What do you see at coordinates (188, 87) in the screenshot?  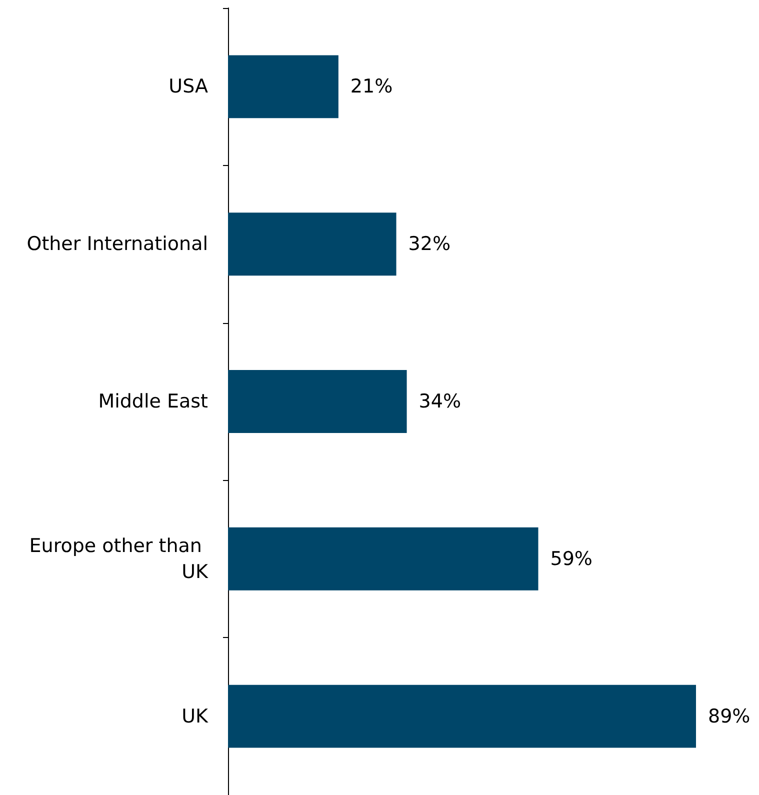 I see `y-tick-label: USA` at bounding box center [188, 87].